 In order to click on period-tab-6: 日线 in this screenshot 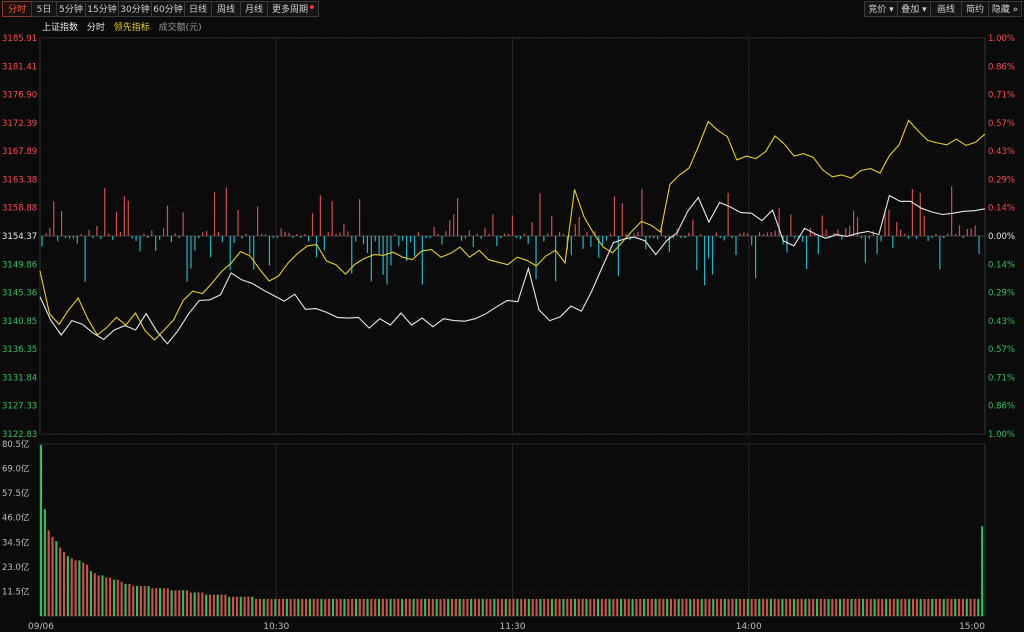, I will do `click(198, 9)`.